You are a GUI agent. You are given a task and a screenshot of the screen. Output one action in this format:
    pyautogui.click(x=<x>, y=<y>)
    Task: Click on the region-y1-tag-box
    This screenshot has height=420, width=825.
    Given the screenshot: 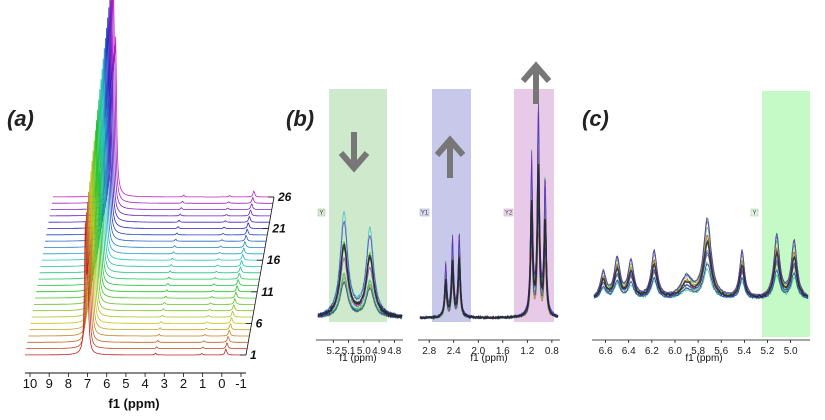 What is the action you would take?
    pyautogui.click(x=424, y=212)
    